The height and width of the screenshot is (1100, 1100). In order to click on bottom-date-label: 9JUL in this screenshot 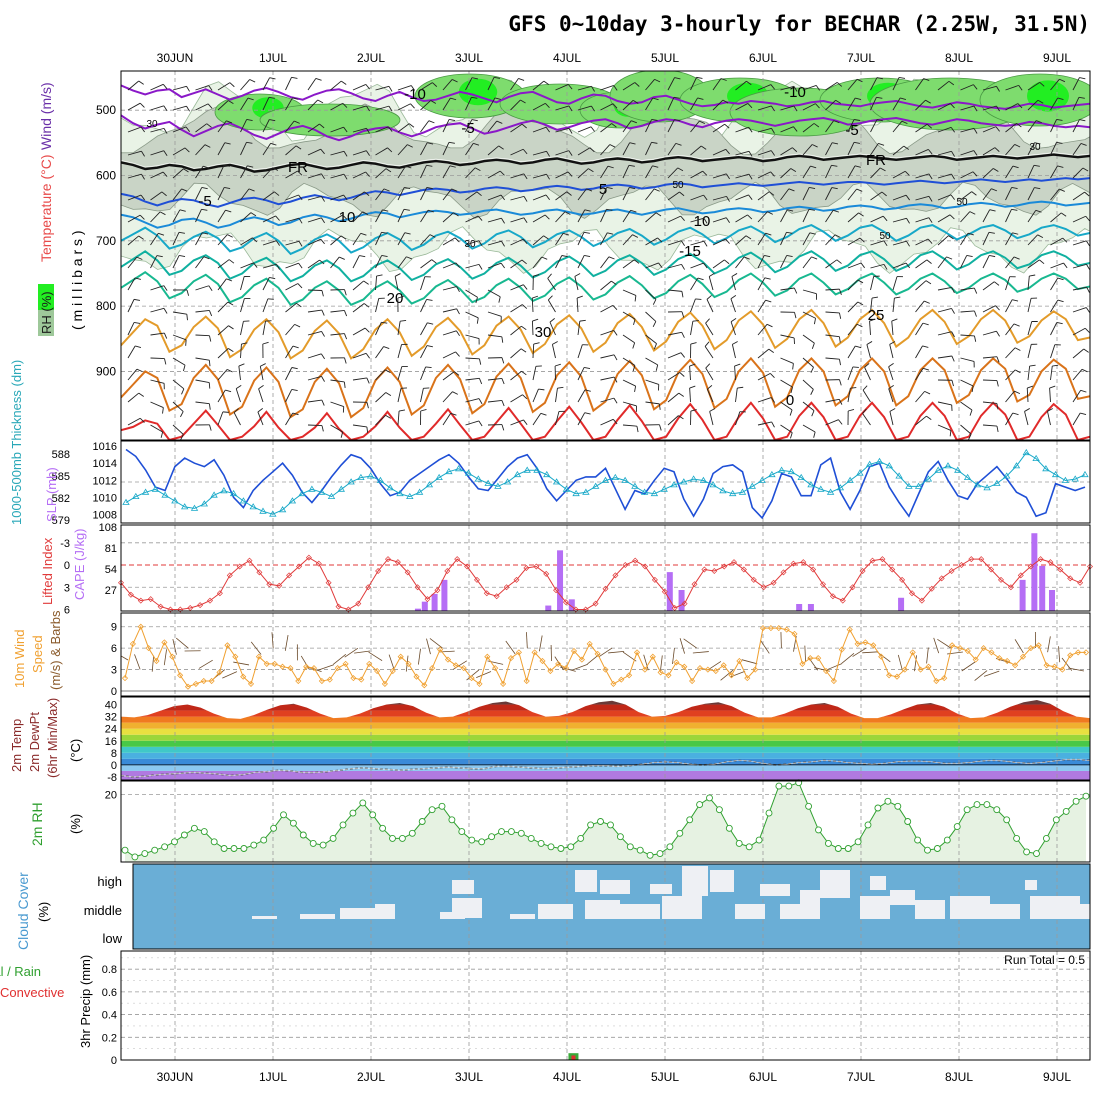, I will do `click(1057, 1077)`.